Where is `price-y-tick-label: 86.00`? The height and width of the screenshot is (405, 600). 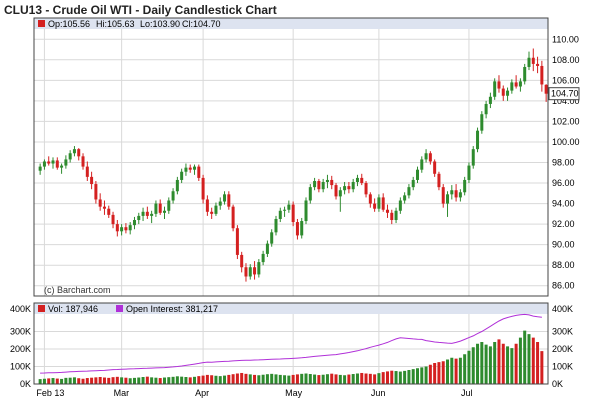
price-y-tick-label: 86.00 is located at coordinates (563, 286).